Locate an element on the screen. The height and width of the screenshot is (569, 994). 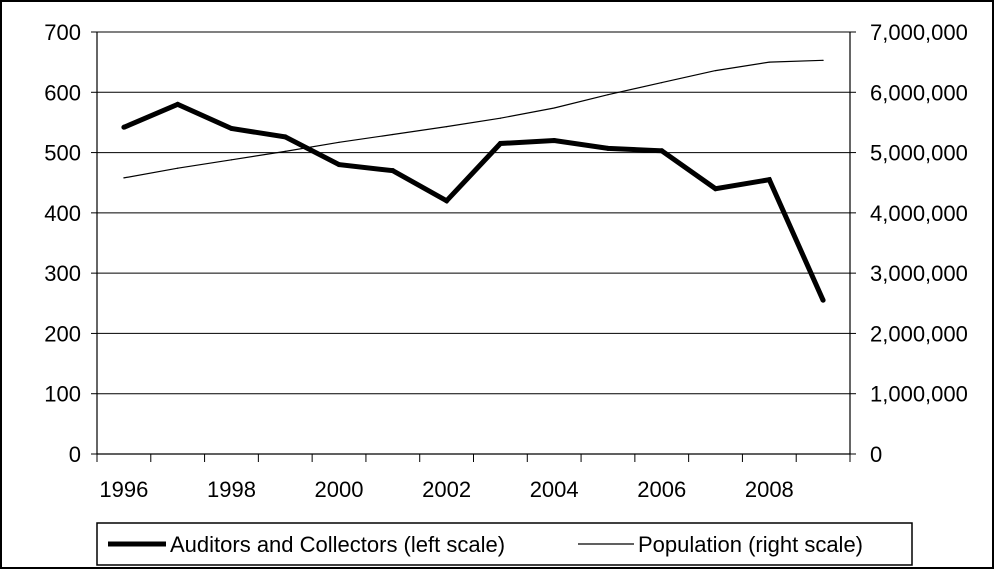
right-tick-label: 6,000,000 is located at coordinates (919, 92).